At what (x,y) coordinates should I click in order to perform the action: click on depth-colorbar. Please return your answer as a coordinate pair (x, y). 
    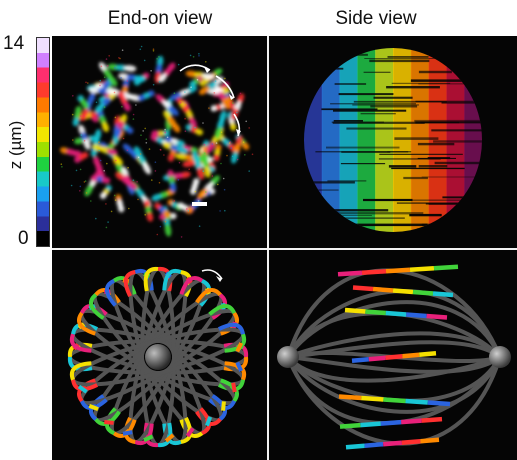
    Looking at the image, I should click on (43, 142).